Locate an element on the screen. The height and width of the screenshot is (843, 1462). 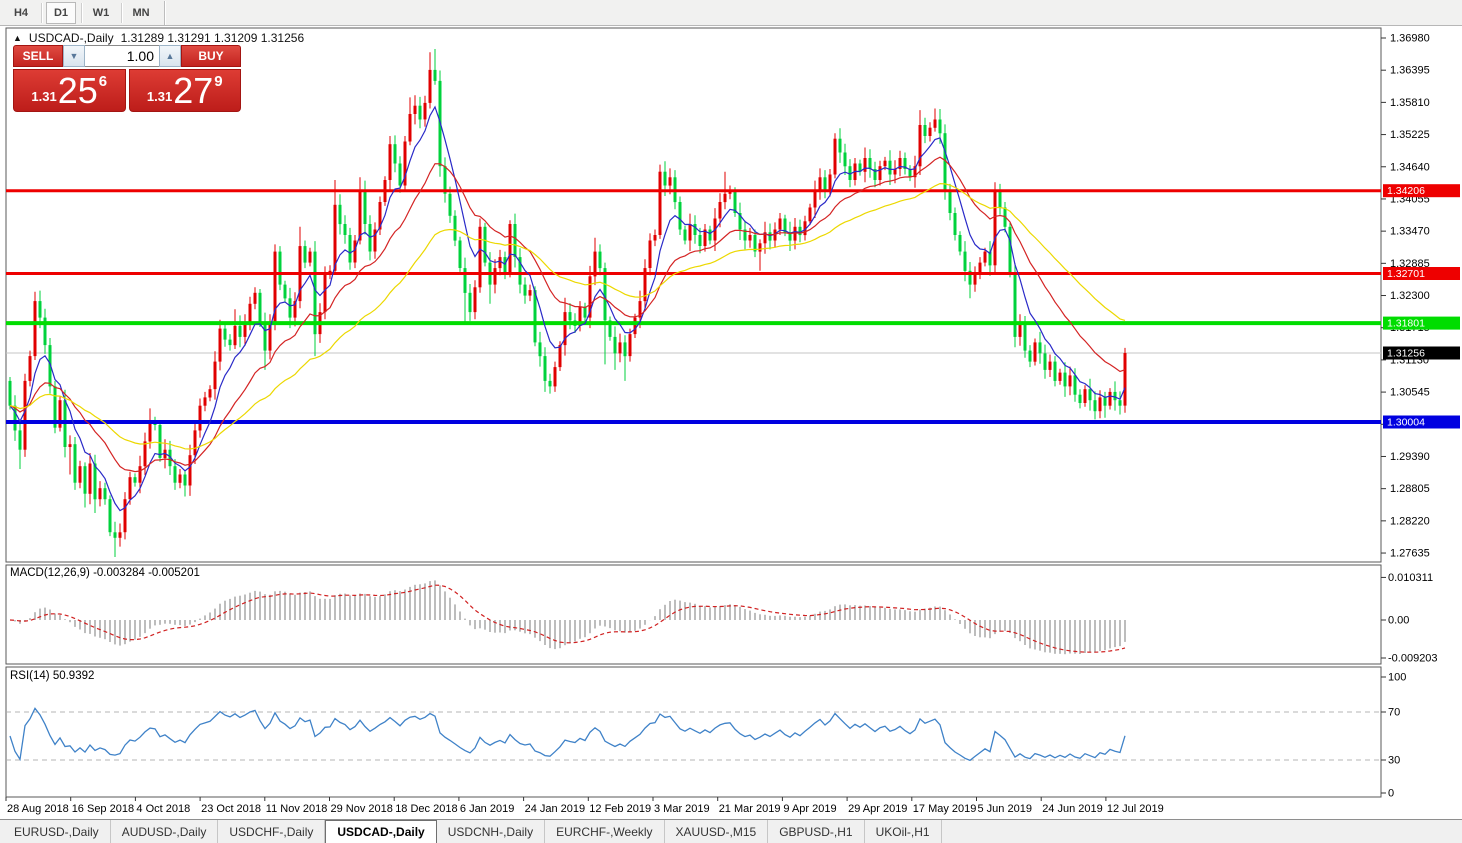
ask-prefix: 1.31 is located at coordinates (159, 96).